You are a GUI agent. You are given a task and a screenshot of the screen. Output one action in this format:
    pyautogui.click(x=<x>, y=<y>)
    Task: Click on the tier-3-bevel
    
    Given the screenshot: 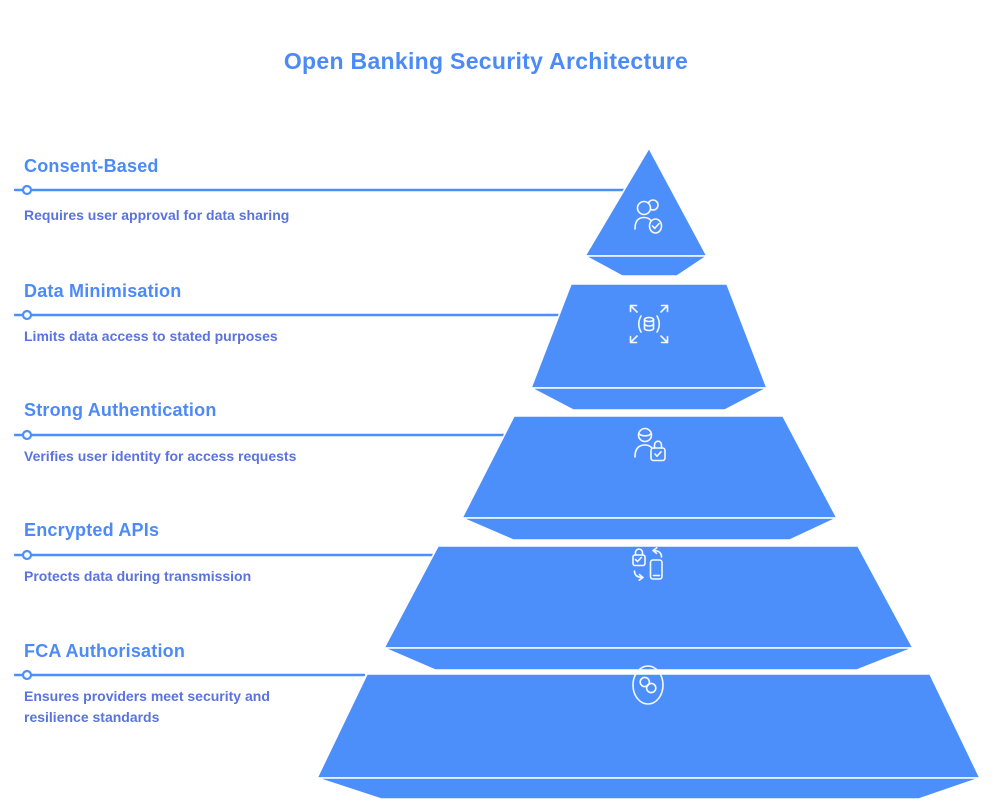 What is the action you would take?
    pyautogui.click(x=649, y=529)
    